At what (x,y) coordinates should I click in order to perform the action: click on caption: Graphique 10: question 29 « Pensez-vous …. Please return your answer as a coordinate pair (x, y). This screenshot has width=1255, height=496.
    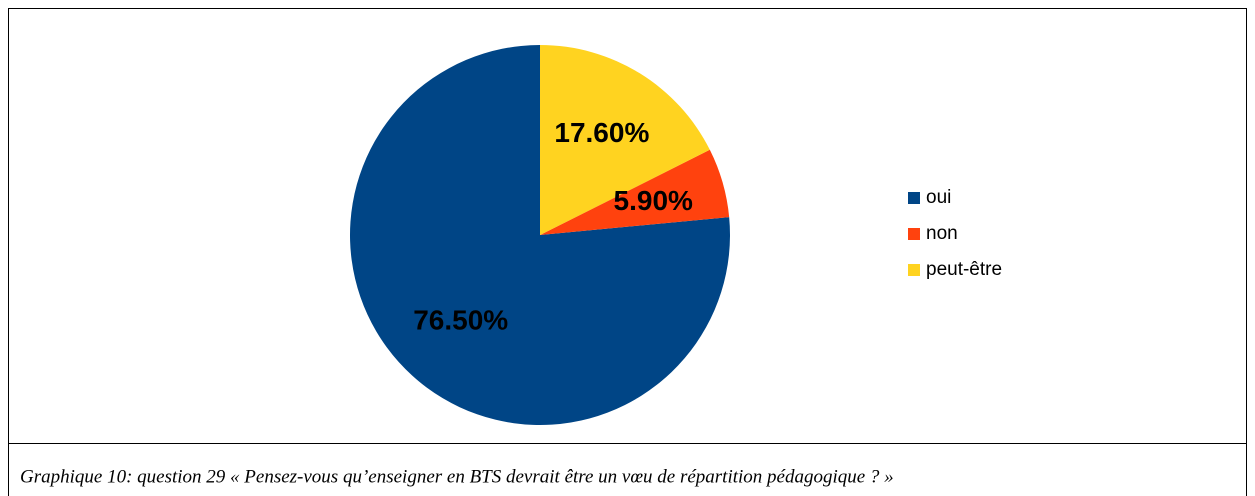
    Looking at the image, I should click on (457, 476).